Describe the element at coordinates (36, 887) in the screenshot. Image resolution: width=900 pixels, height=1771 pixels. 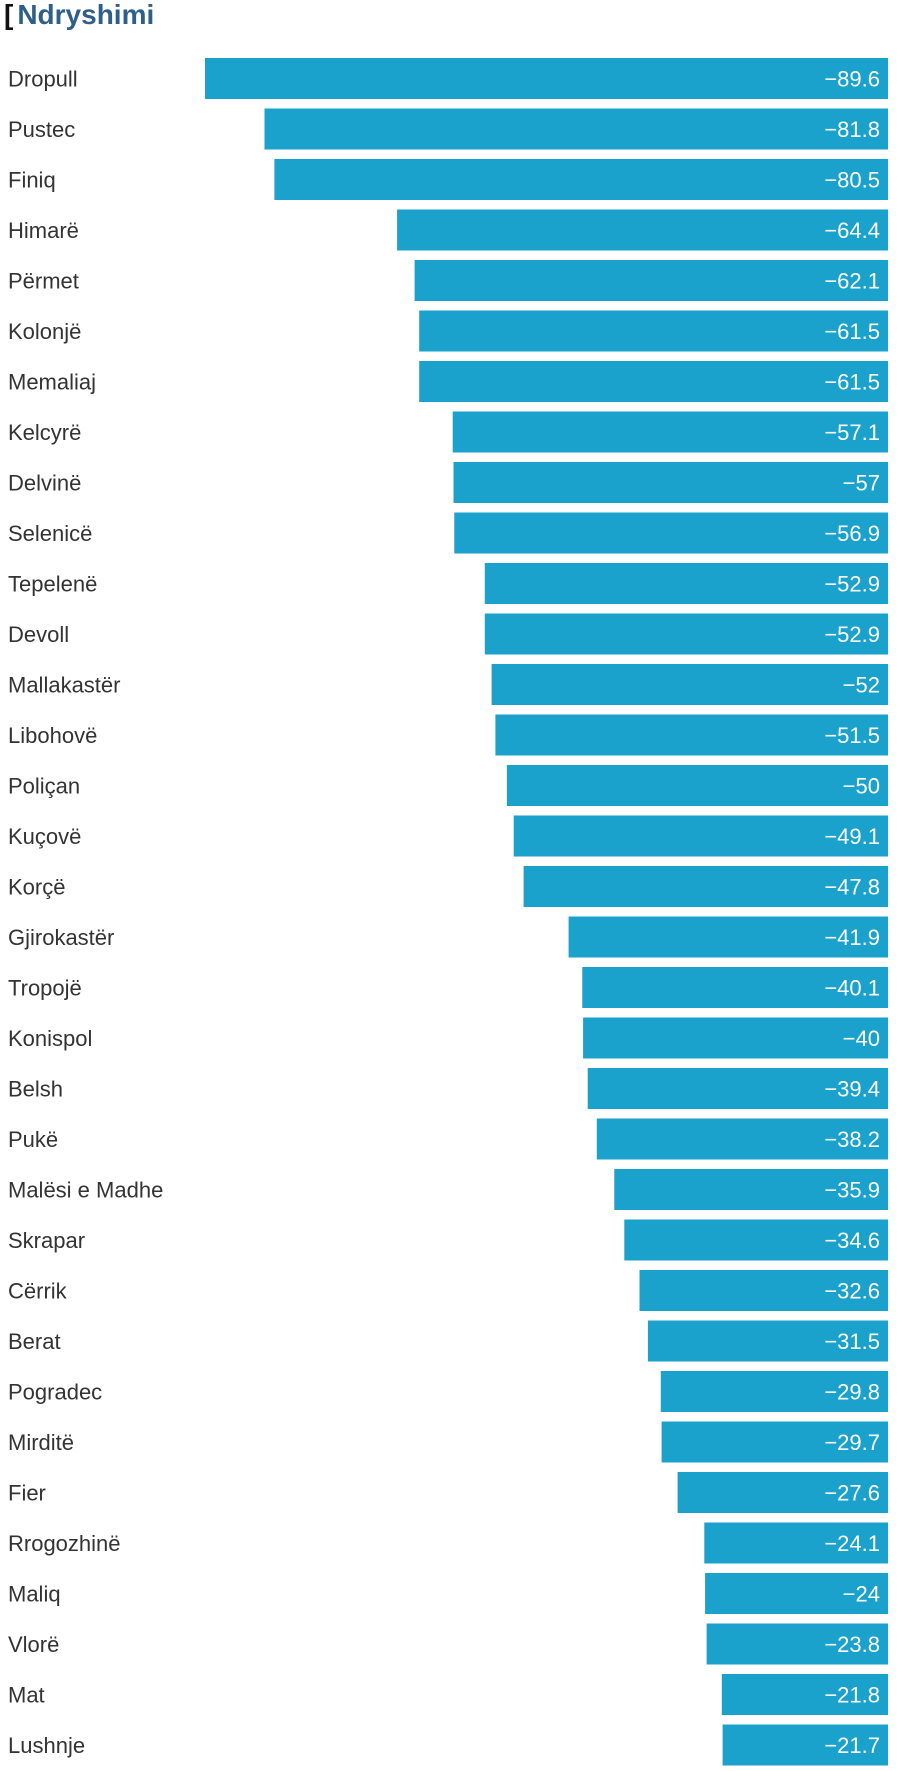
I see `category-label: Korçë` at that location.